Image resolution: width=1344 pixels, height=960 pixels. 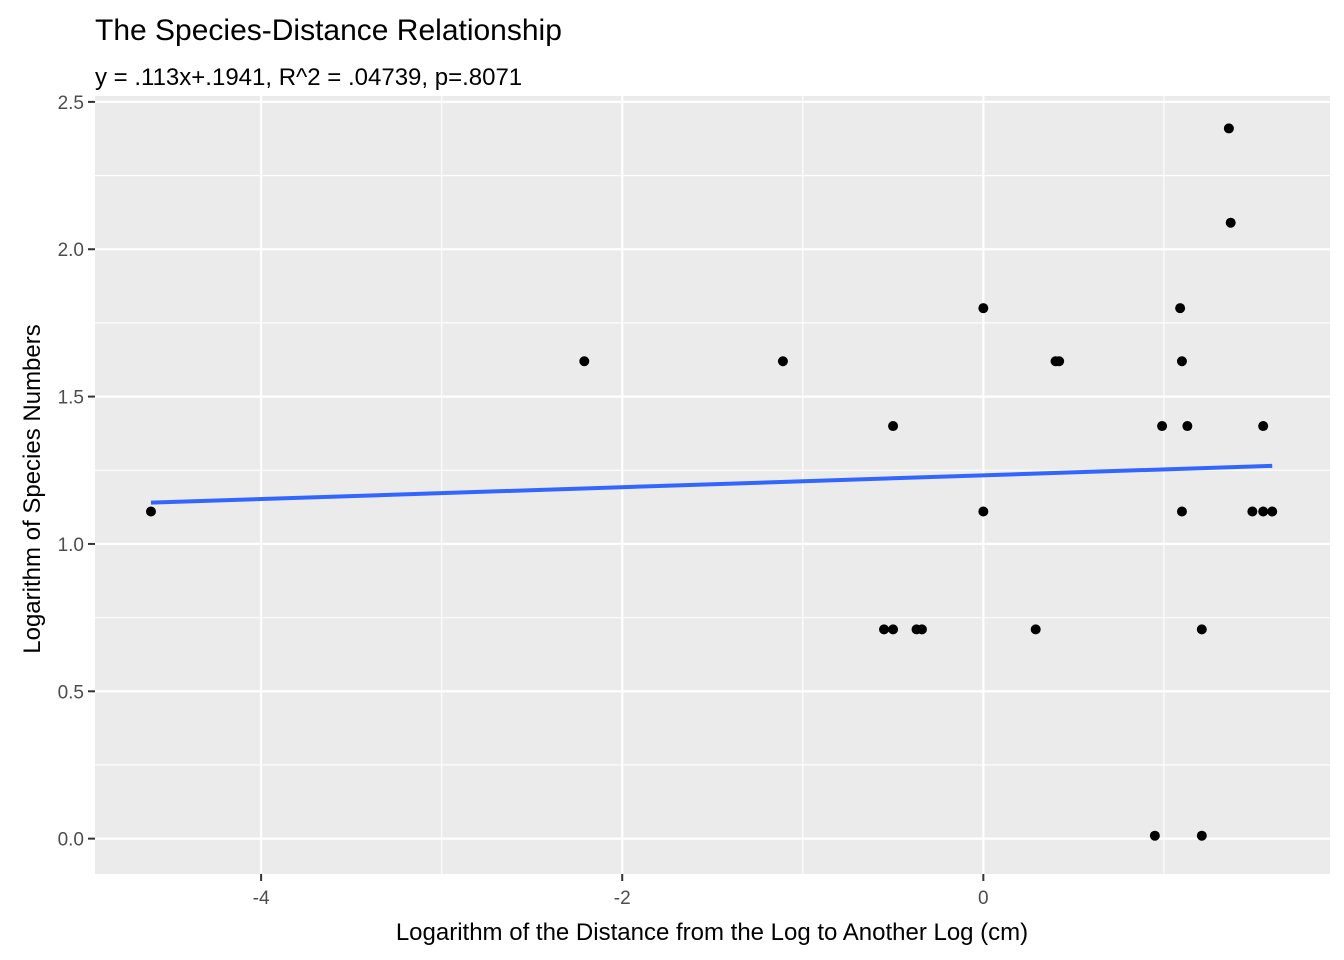 I want to click on y-tick-label: 2.0, so click(x=71, y=250).